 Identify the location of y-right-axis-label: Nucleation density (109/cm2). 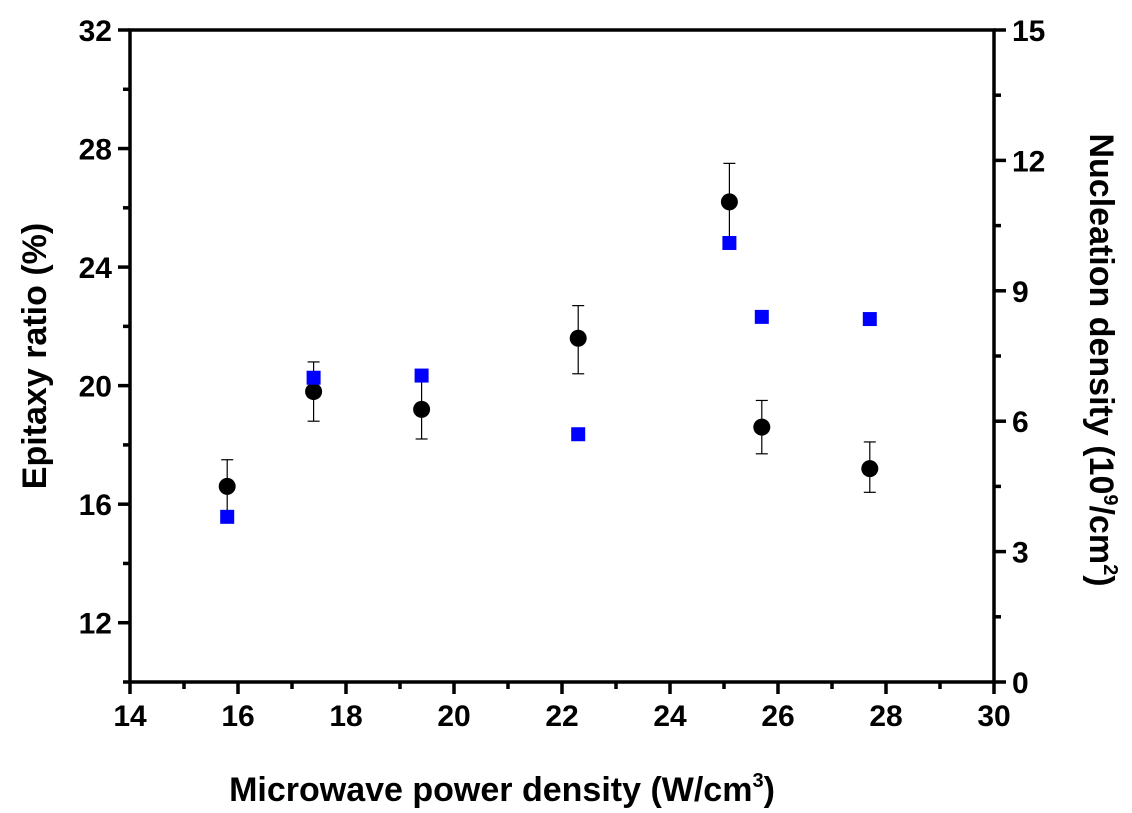
(1101, 359).